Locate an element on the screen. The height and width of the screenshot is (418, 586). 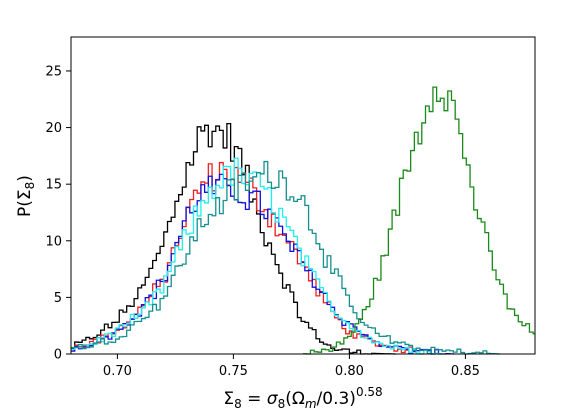
x-tick-label: 0.70 is located at coordinates (117, 371).